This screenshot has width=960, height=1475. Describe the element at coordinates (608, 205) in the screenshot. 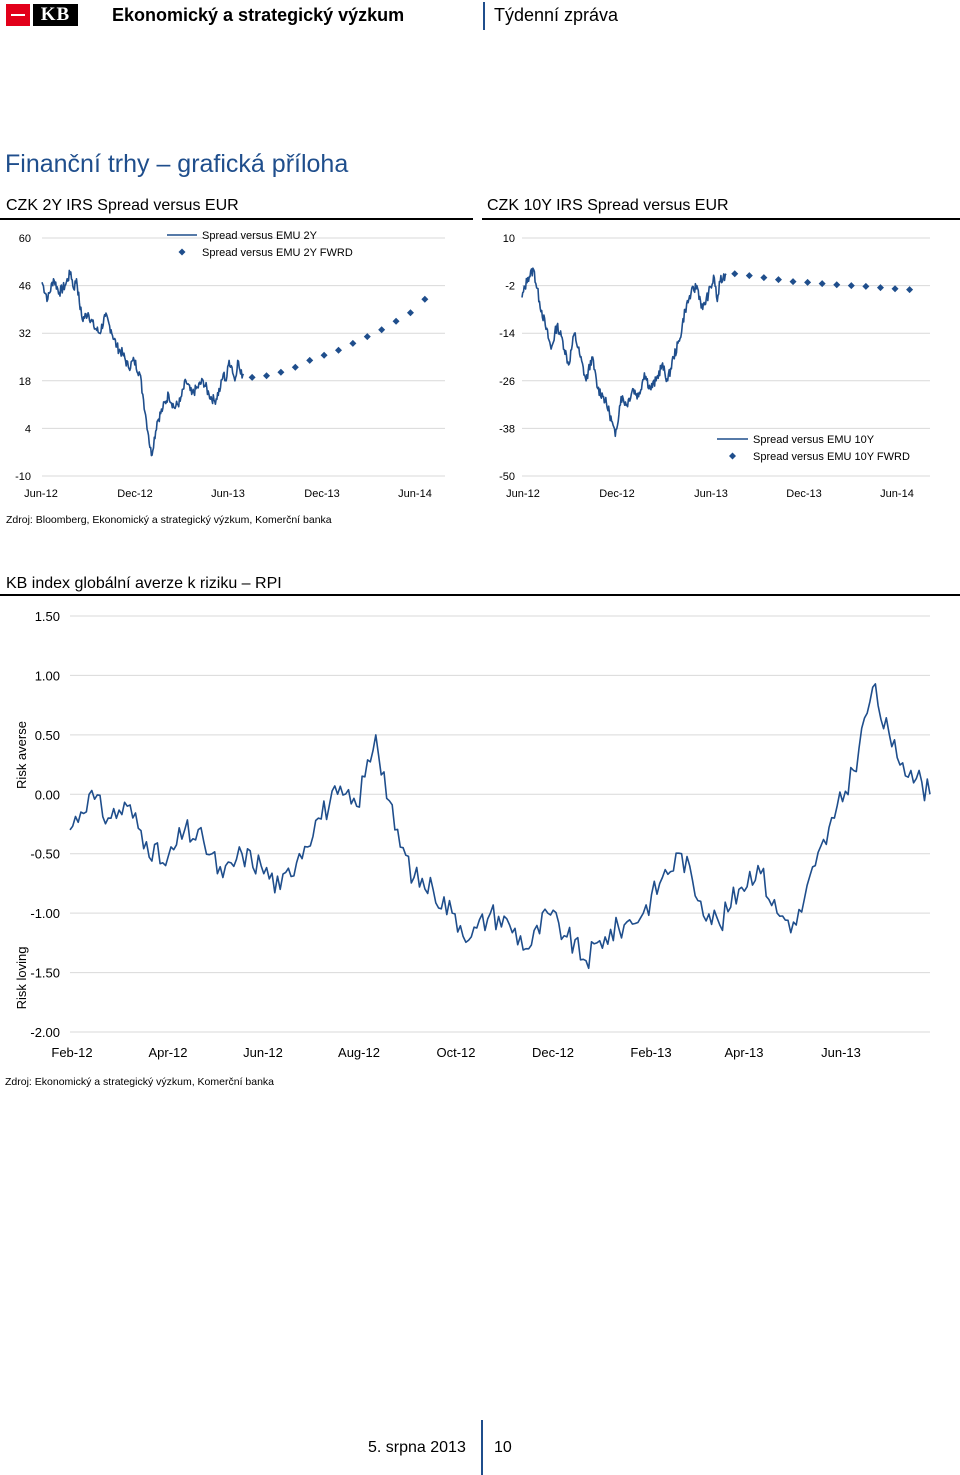

I see `chart2-title: CZK 10Y IRS Spread versus EUR` at that location.